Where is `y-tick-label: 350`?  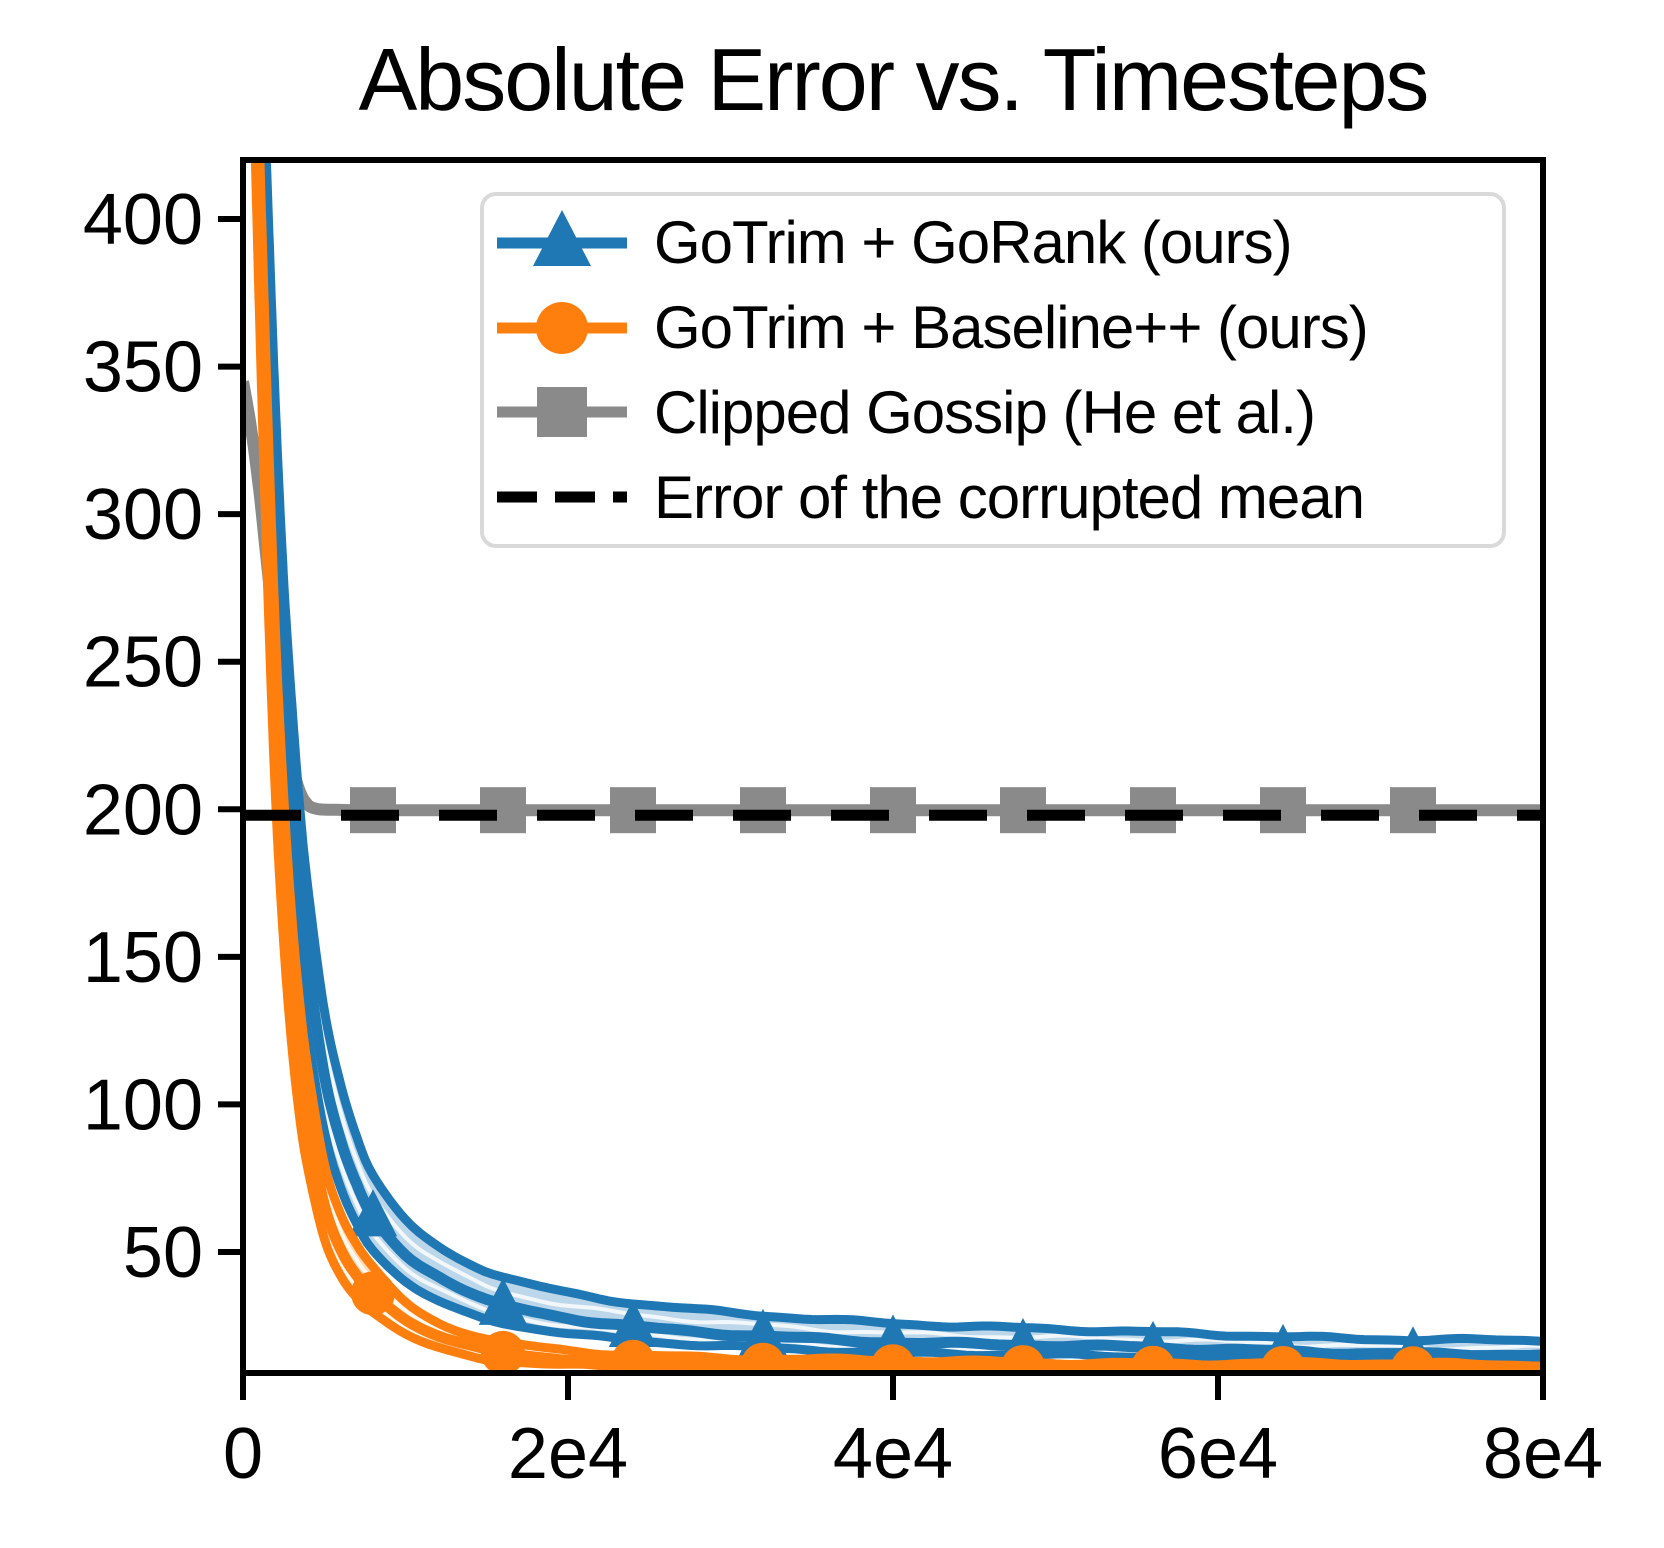 y-tick-label: 350 is located at coordinates (143, 368).